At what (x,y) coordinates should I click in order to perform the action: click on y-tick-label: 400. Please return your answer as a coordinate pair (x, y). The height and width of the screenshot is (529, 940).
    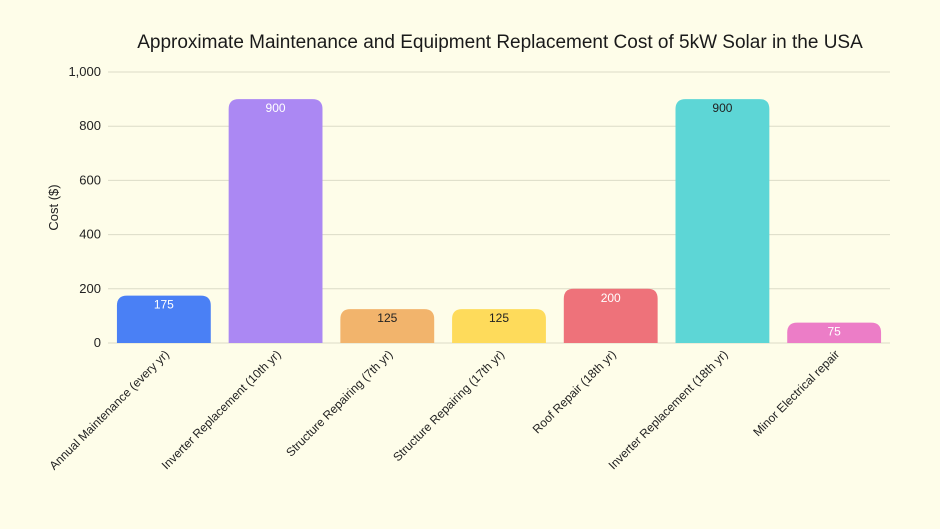
    Looking at the image, I should click on (90, 234).